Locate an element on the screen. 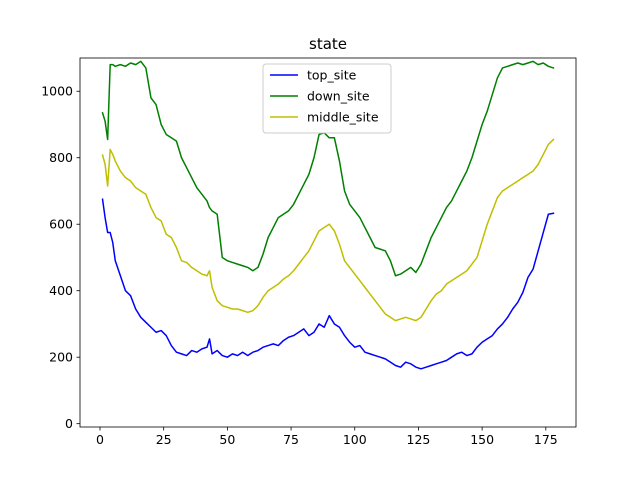  y-tick-label: 200 is located at coordinates (61, 357).